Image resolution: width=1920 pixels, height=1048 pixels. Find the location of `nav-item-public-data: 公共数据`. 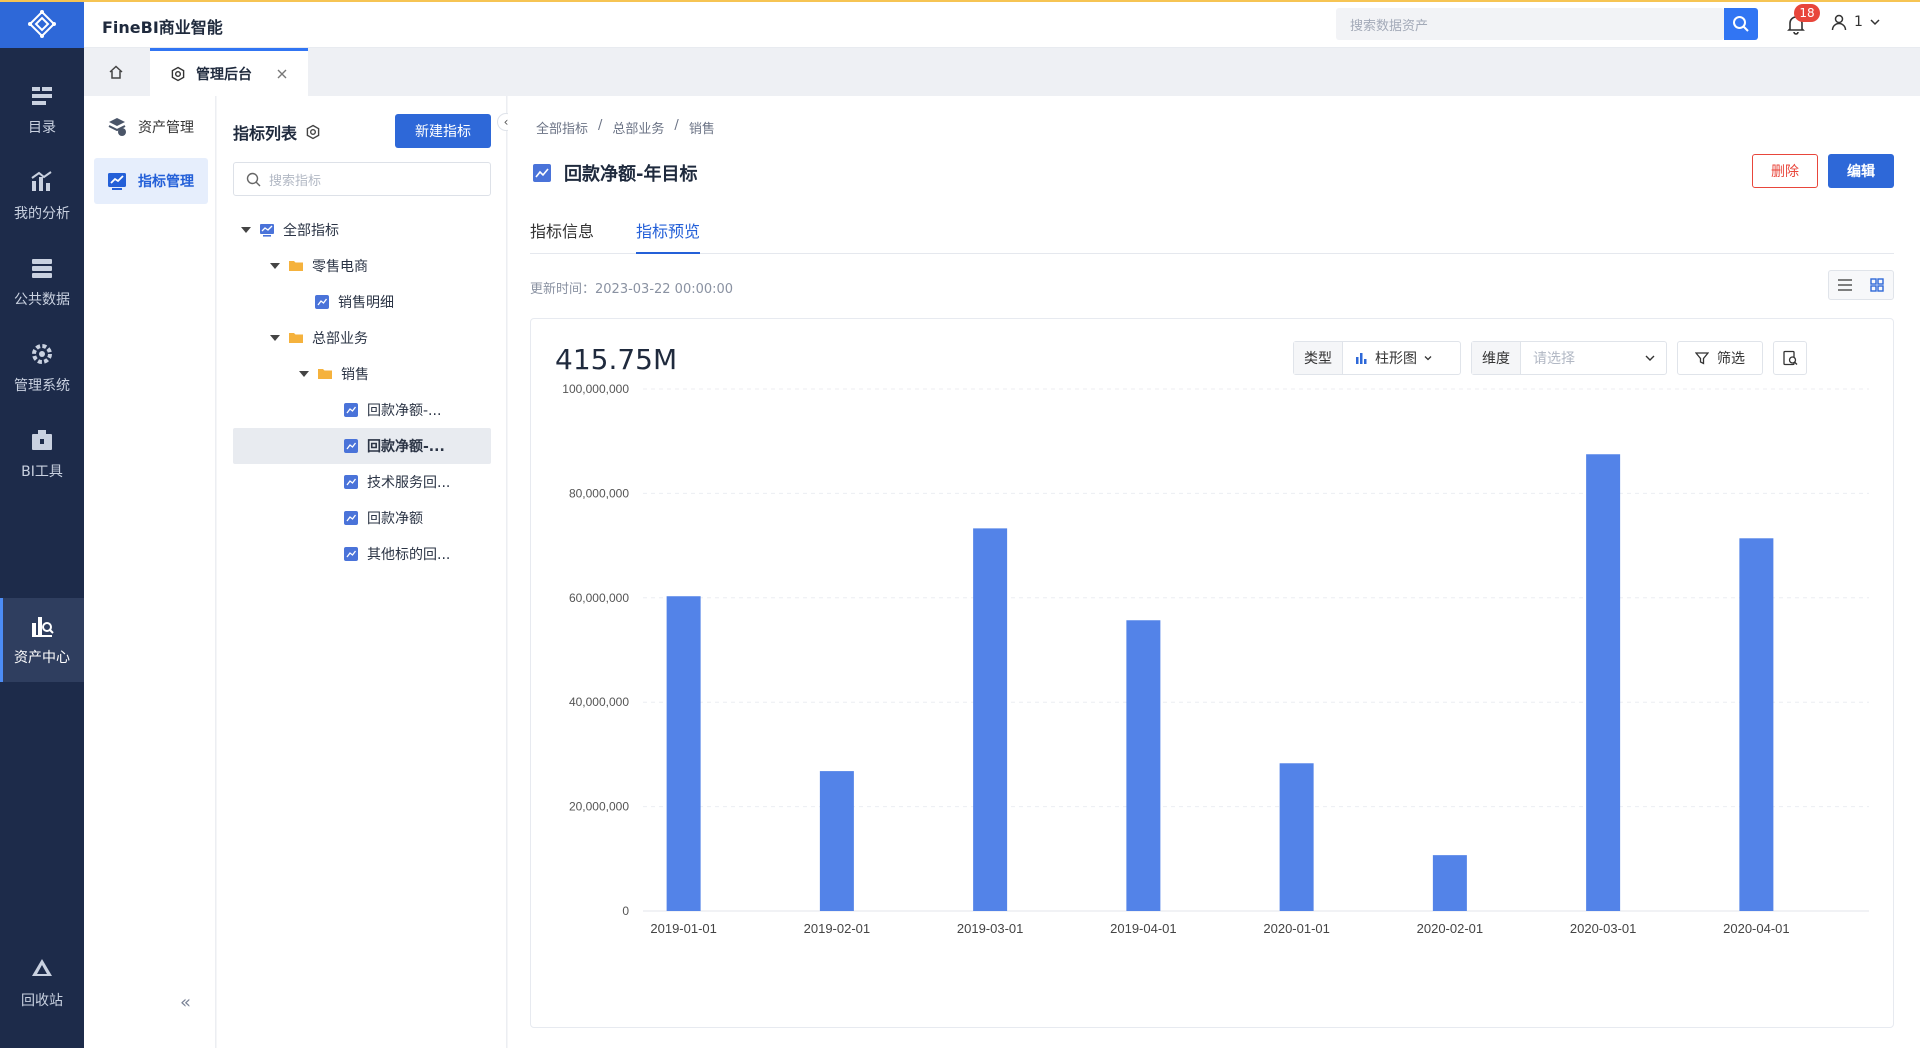

nav-item-public-data: 公共数据 is located at coordinates (42, 282).